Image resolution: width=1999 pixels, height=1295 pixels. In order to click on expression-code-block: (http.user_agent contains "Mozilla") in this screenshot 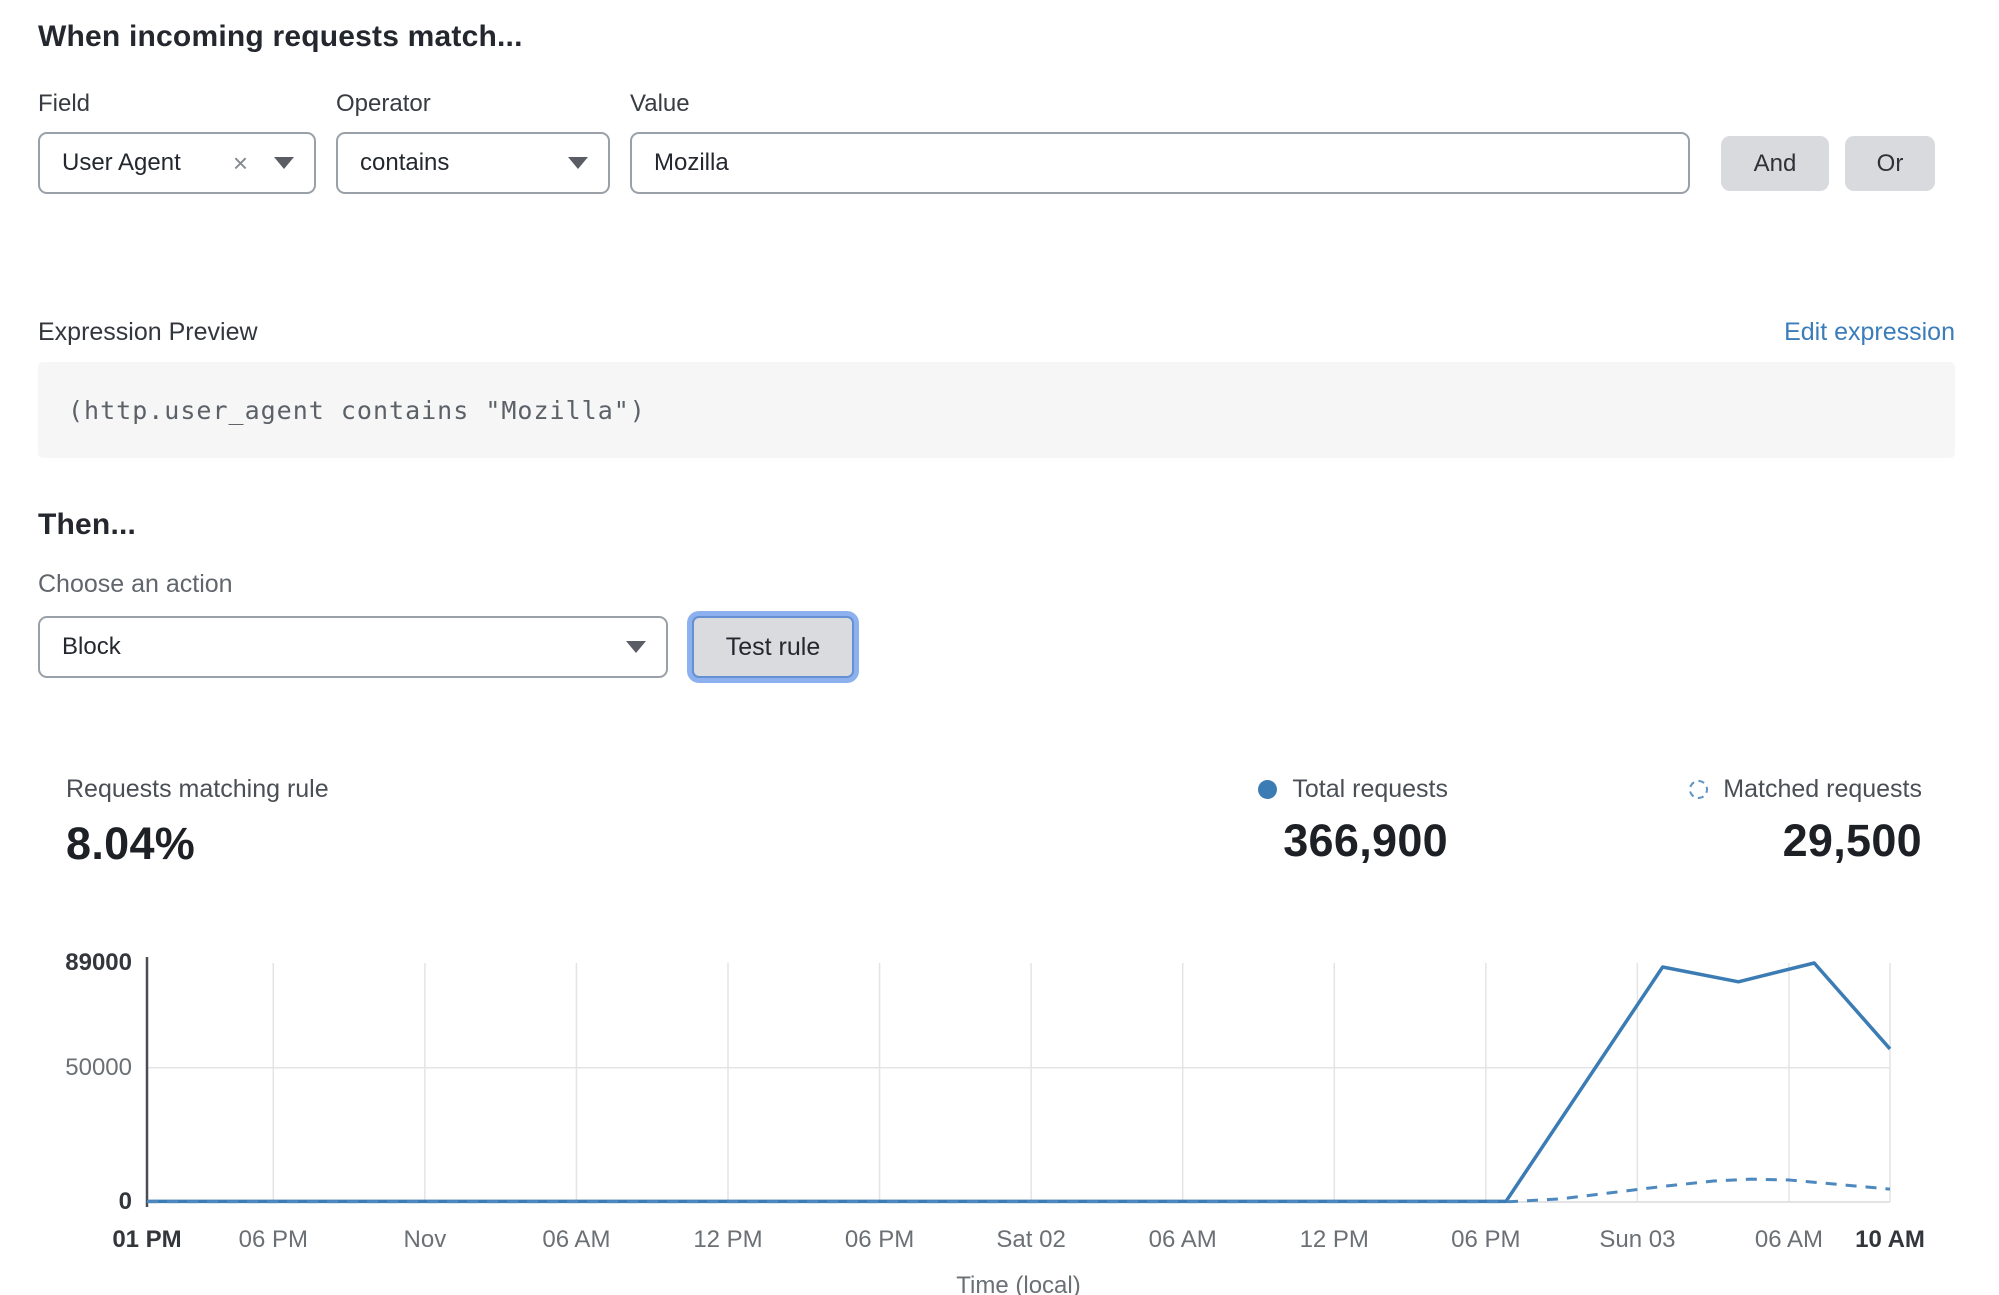, I will do `click(996, 410)`.